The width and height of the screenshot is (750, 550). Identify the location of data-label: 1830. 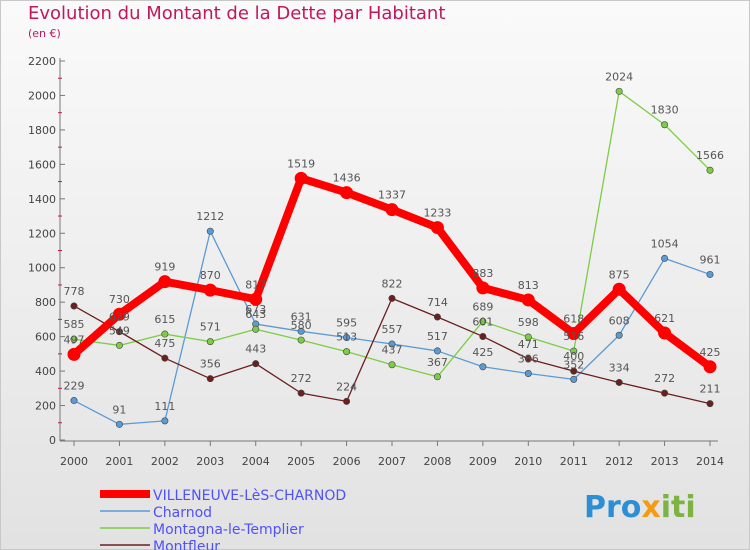
(665, 110).